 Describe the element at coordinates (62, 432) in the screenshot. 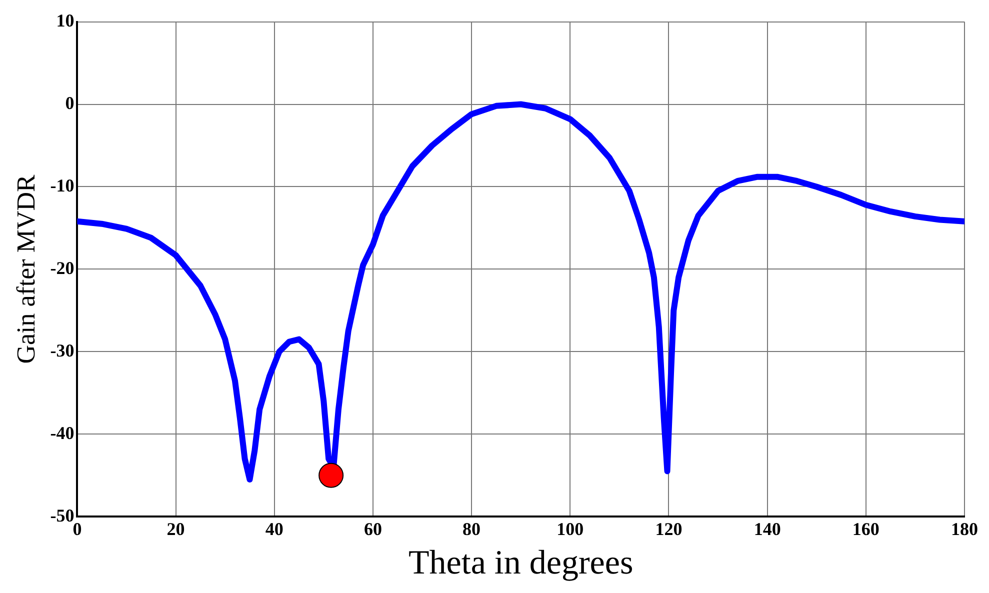

I see `y-tick-label: -40` at that location.